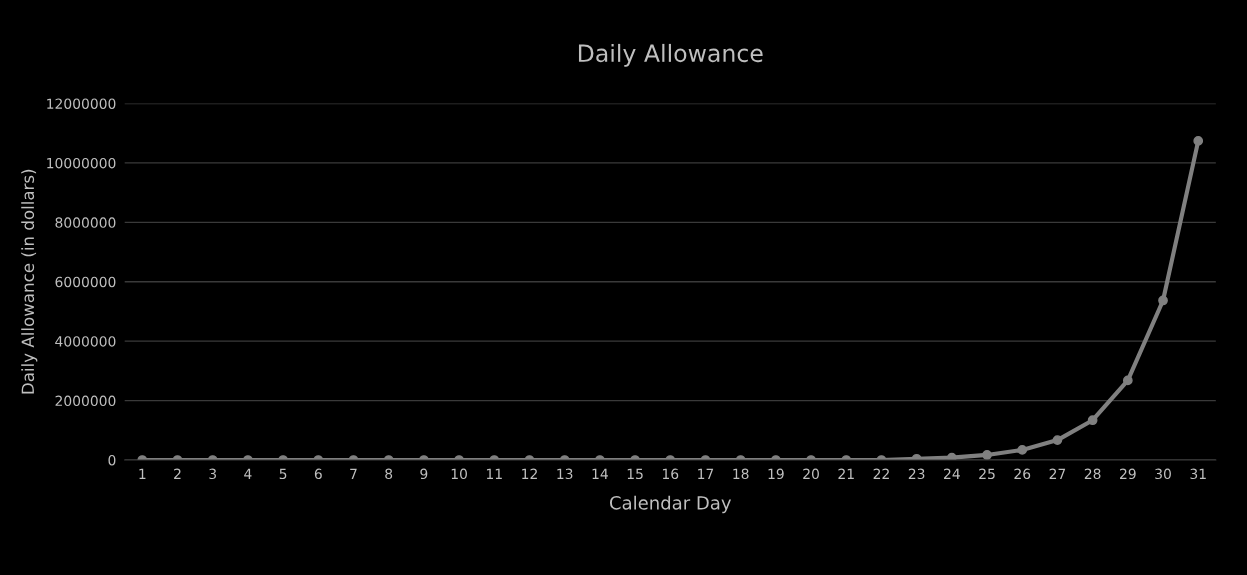 Image resolution: width=1247 pixels, height=575 pixels. Describe the element at coordinates (29, 281) in the screenshot. I see `y-axis-title: Daily Allowance (in dollars)` at that location.